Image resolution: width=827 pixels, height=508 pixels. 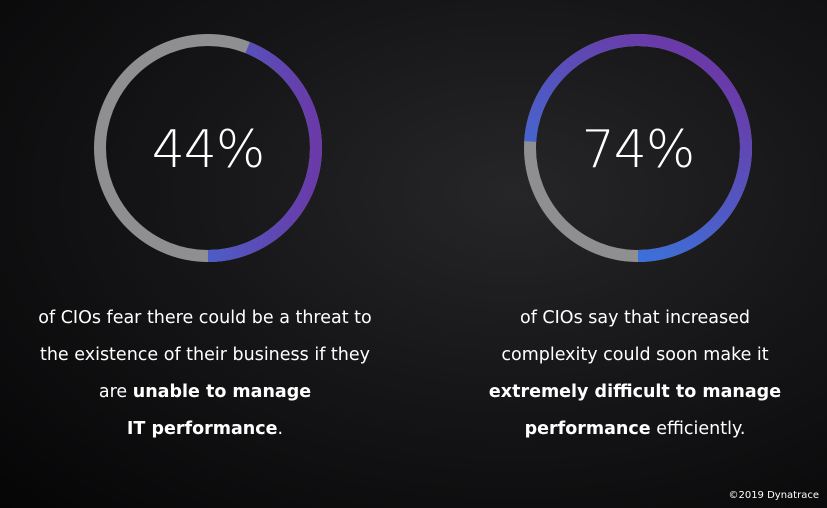 I want to click on caption-emphasis: performance, so click(x=587, y=429).